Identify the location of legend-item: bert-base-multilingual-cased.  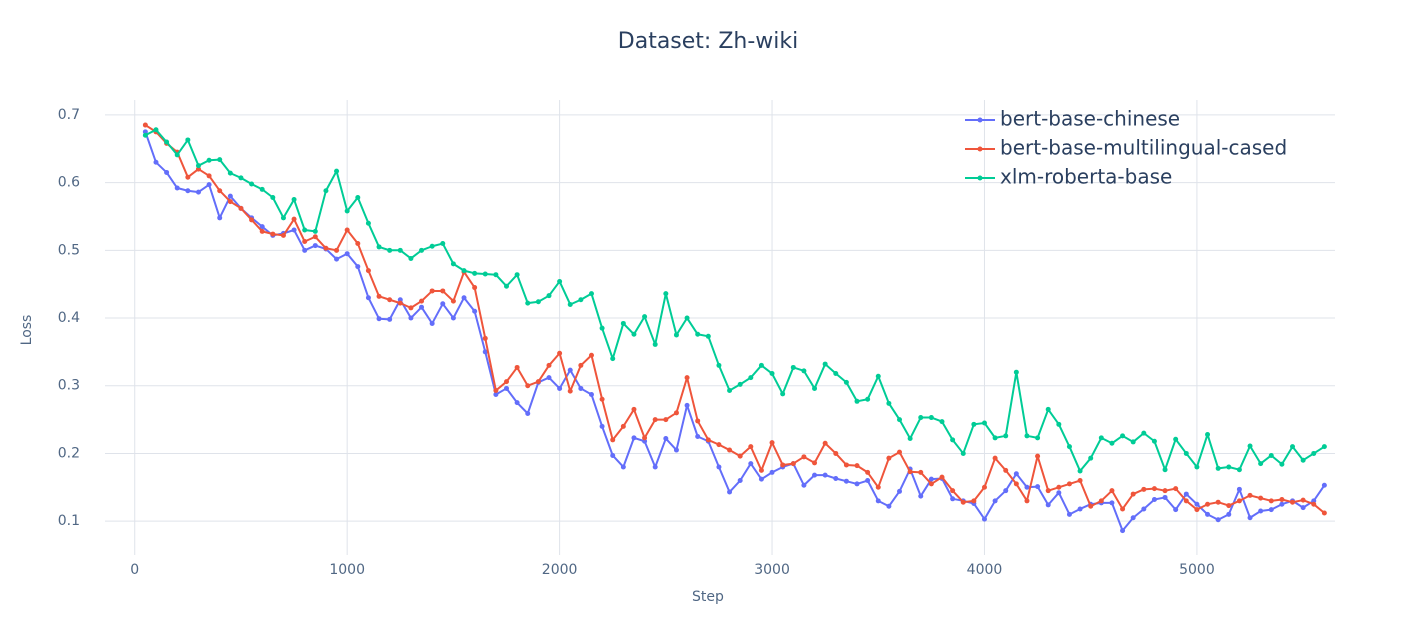
(1126, 148).